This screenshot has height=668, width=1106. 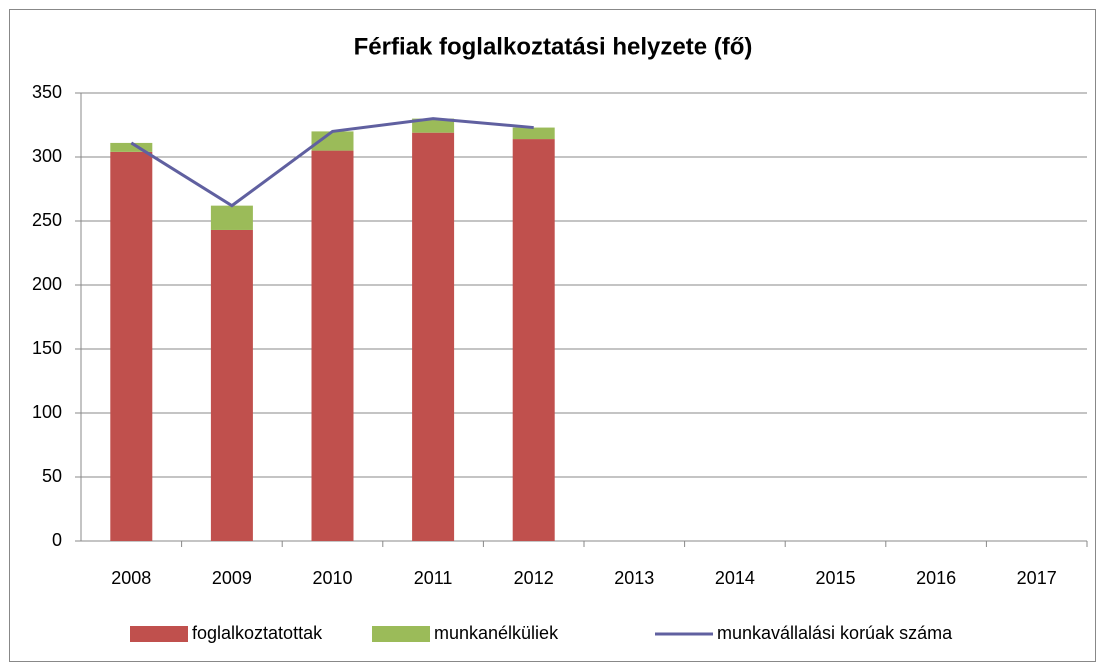 What do you see at coordinates (47, 284) in the screenshot?
I see `y-tick-label: 200` at bounding box center [47, 284].